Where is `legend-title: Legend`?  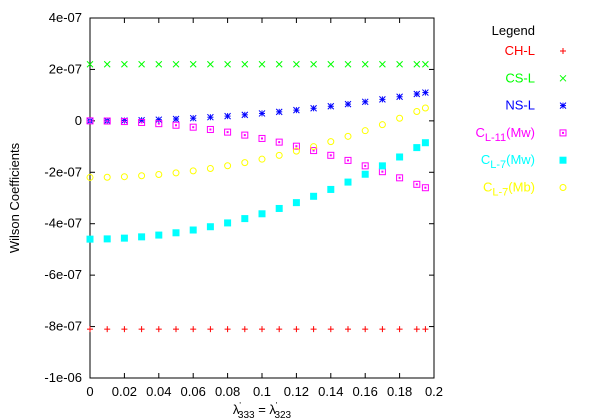 legend-title: Legend is located at coordinates (513, 30).